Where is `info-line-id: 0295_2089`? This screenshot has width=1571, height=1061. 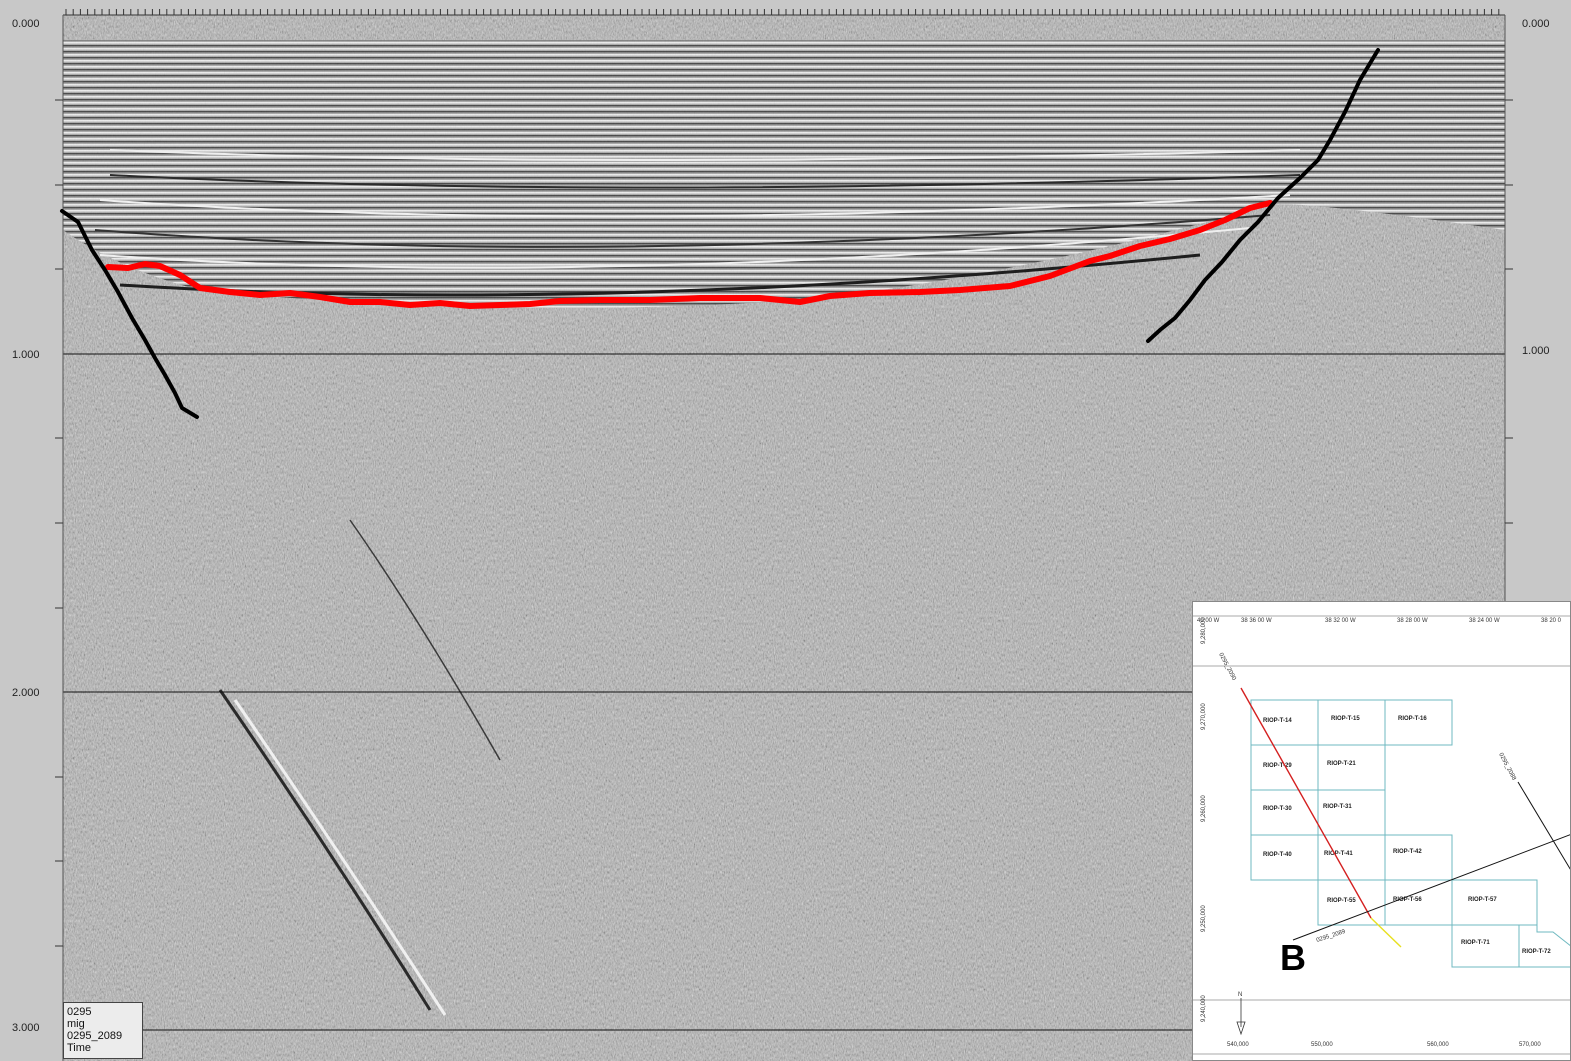
info-line-id: 0295_2089 is located at coordinates (95, 1036).